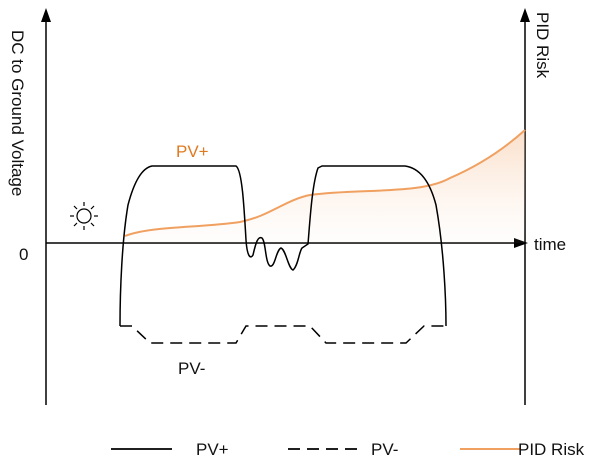 The width and height of the screenshot is (597, 461). What do you see at coordinates (525, 15) in the screenshot?
I see `right-axis-arrow` at bounding box center [525, 15].